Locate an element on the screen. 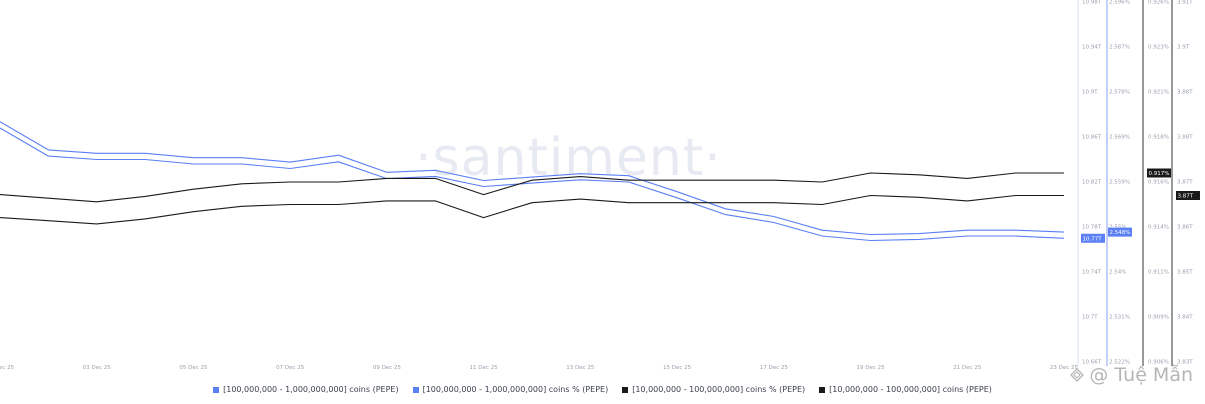 The height and width of the screenshot is (404, 1205). current-value-label: 10.77T is located at coordinates (1093, 239).